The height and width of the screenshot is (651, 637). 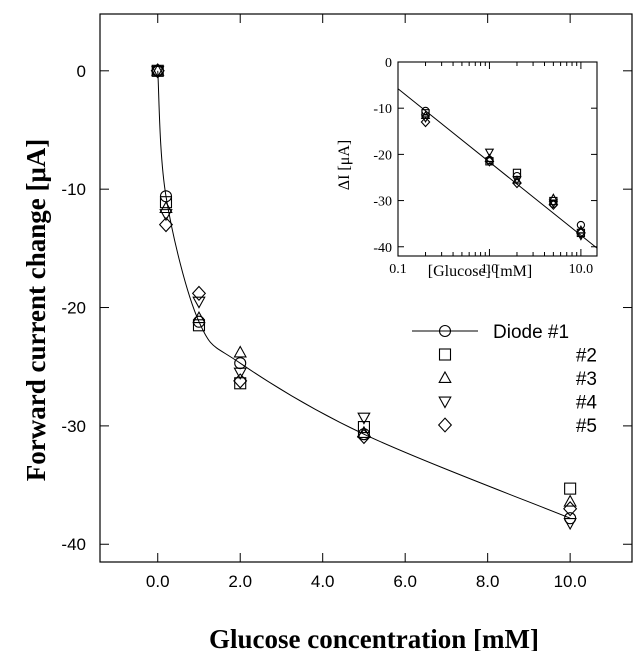 I want to click on inset-y-tick-label: -10, so click(x=382, y=109).